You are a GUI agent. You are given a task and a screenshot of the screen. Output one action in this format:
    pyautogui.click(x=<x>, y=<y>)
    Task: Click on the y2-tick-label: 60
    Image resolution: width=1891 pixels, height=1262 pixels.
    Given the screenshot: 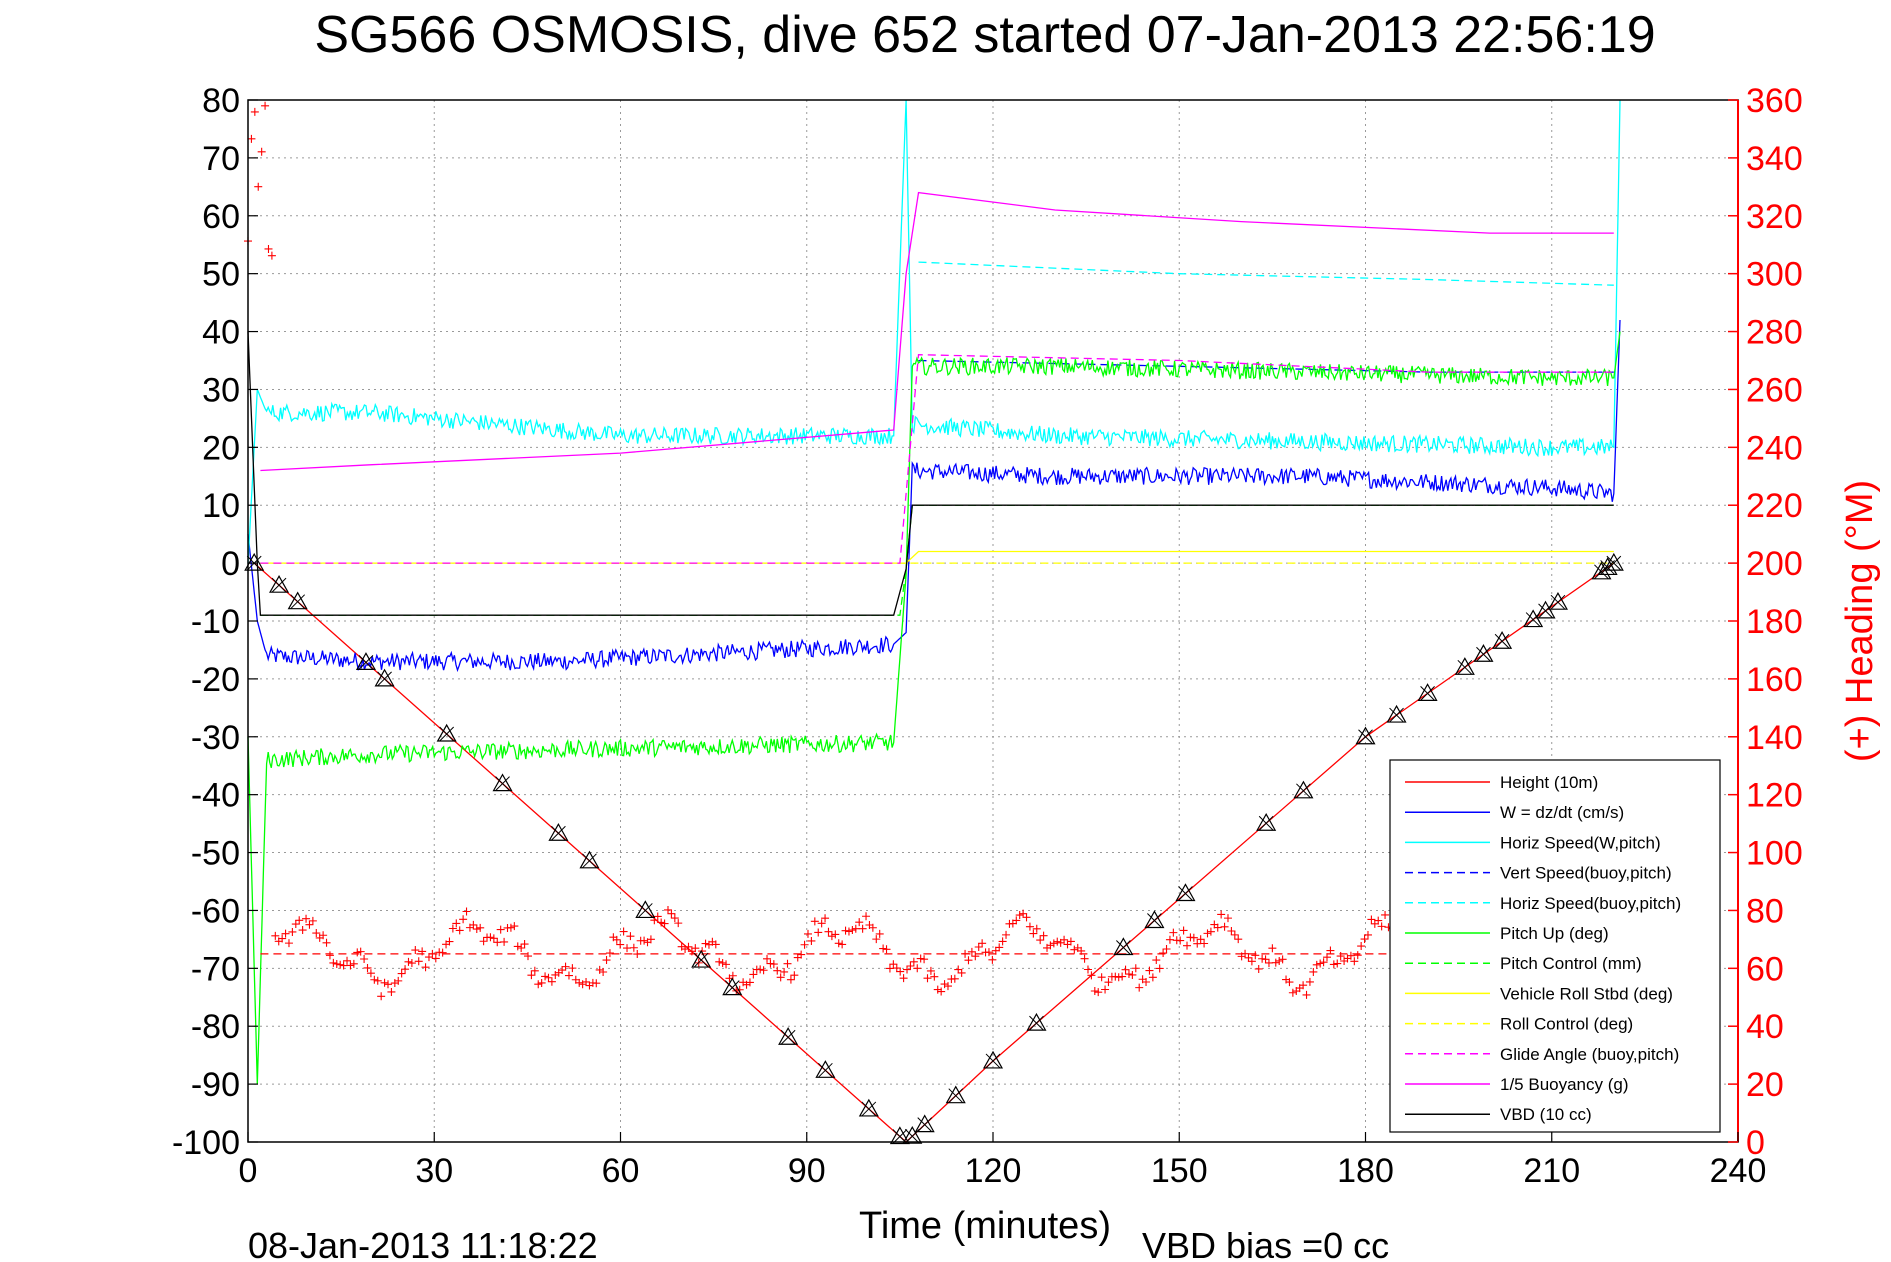 What is the action you would take?
    pyautogui.click(x=1765, y=969)
    